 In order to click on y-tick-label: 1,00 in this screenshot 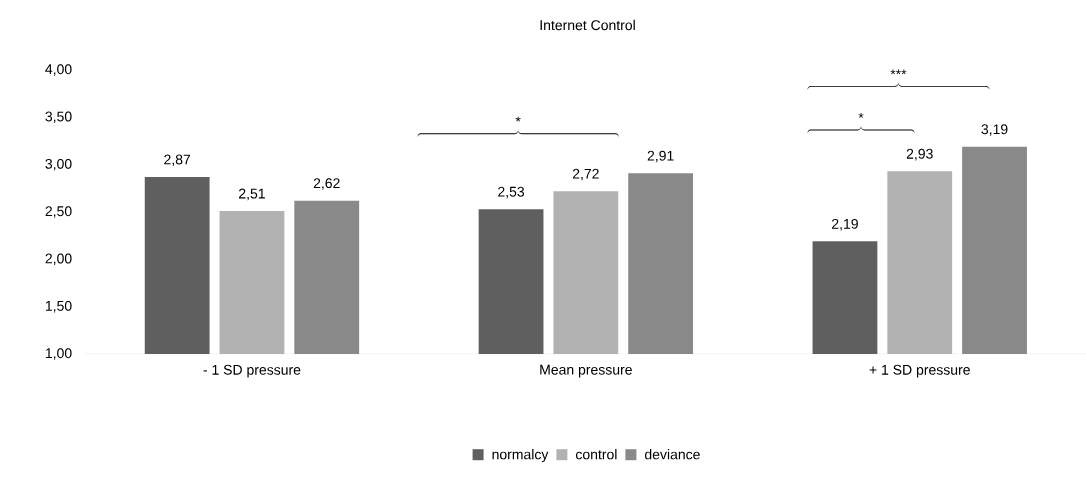, I will do `click(58, 354)`.